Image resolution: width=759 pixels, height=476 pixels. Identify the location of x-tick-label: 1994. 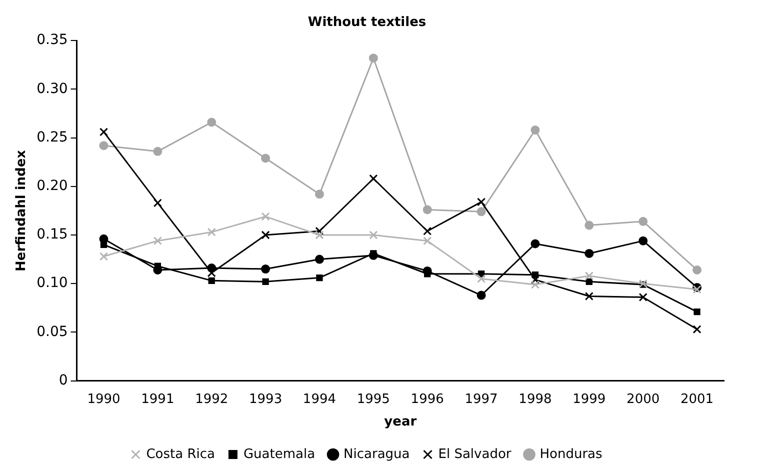
(319, 399).